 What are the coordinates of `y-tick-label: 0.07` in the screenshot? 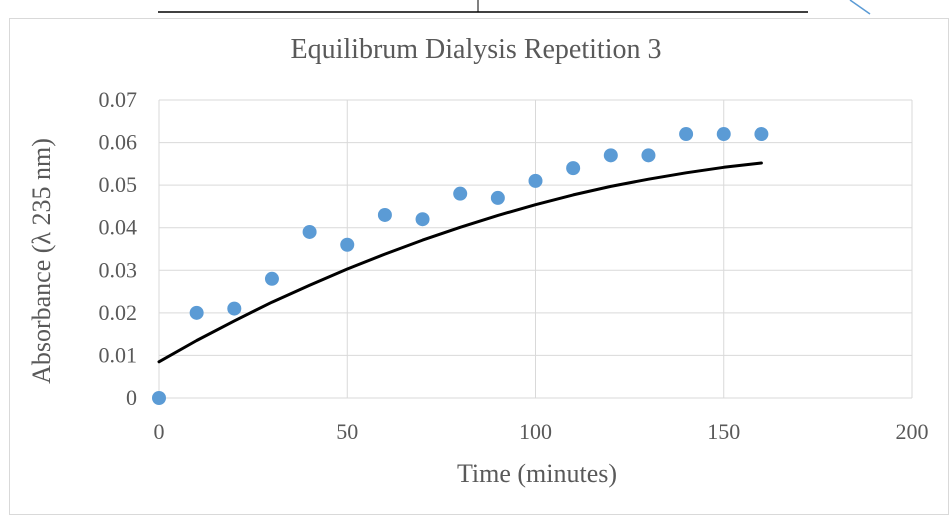 It's located at (118, 99).